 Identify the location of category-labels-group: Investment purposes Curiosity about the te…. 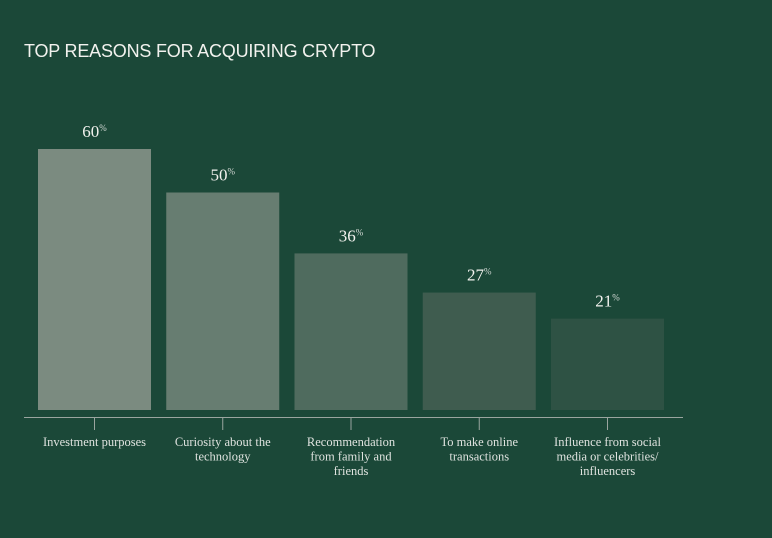
(352, 456).